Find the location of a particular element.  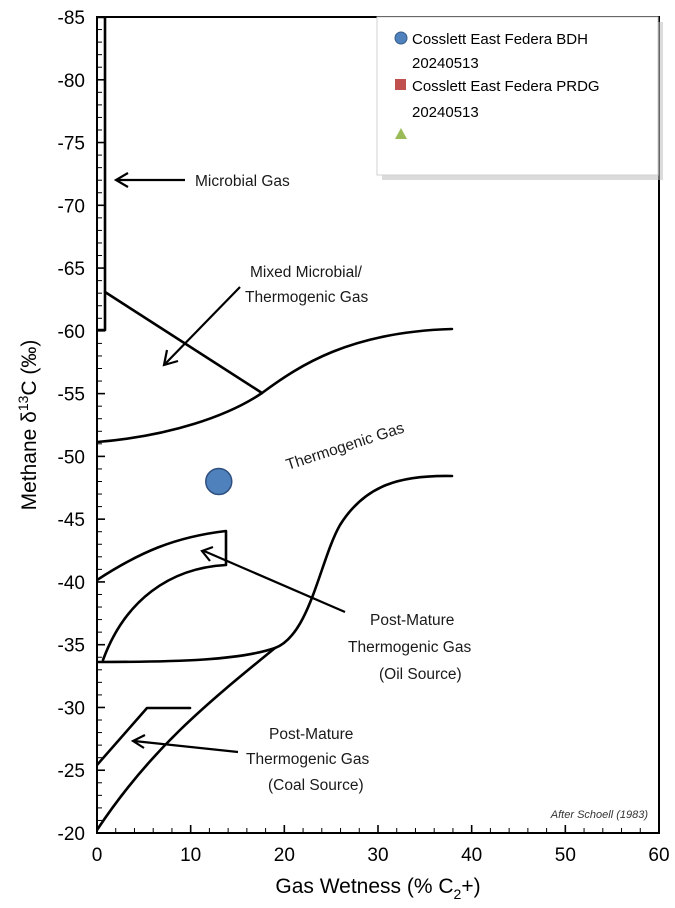

y-tick-label: -20 is located at coordinates (71, 834).